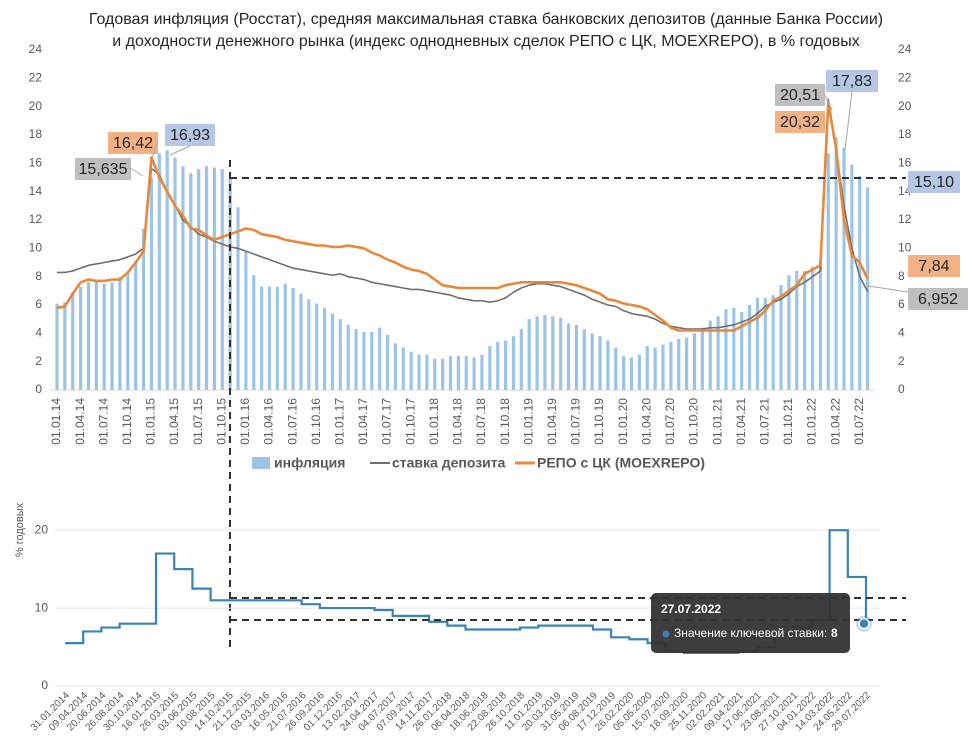 Image resolution: width=972 pixels, height=746 pixels. I want to click on x-tick-label: 01.01.20, so click(623, 421).